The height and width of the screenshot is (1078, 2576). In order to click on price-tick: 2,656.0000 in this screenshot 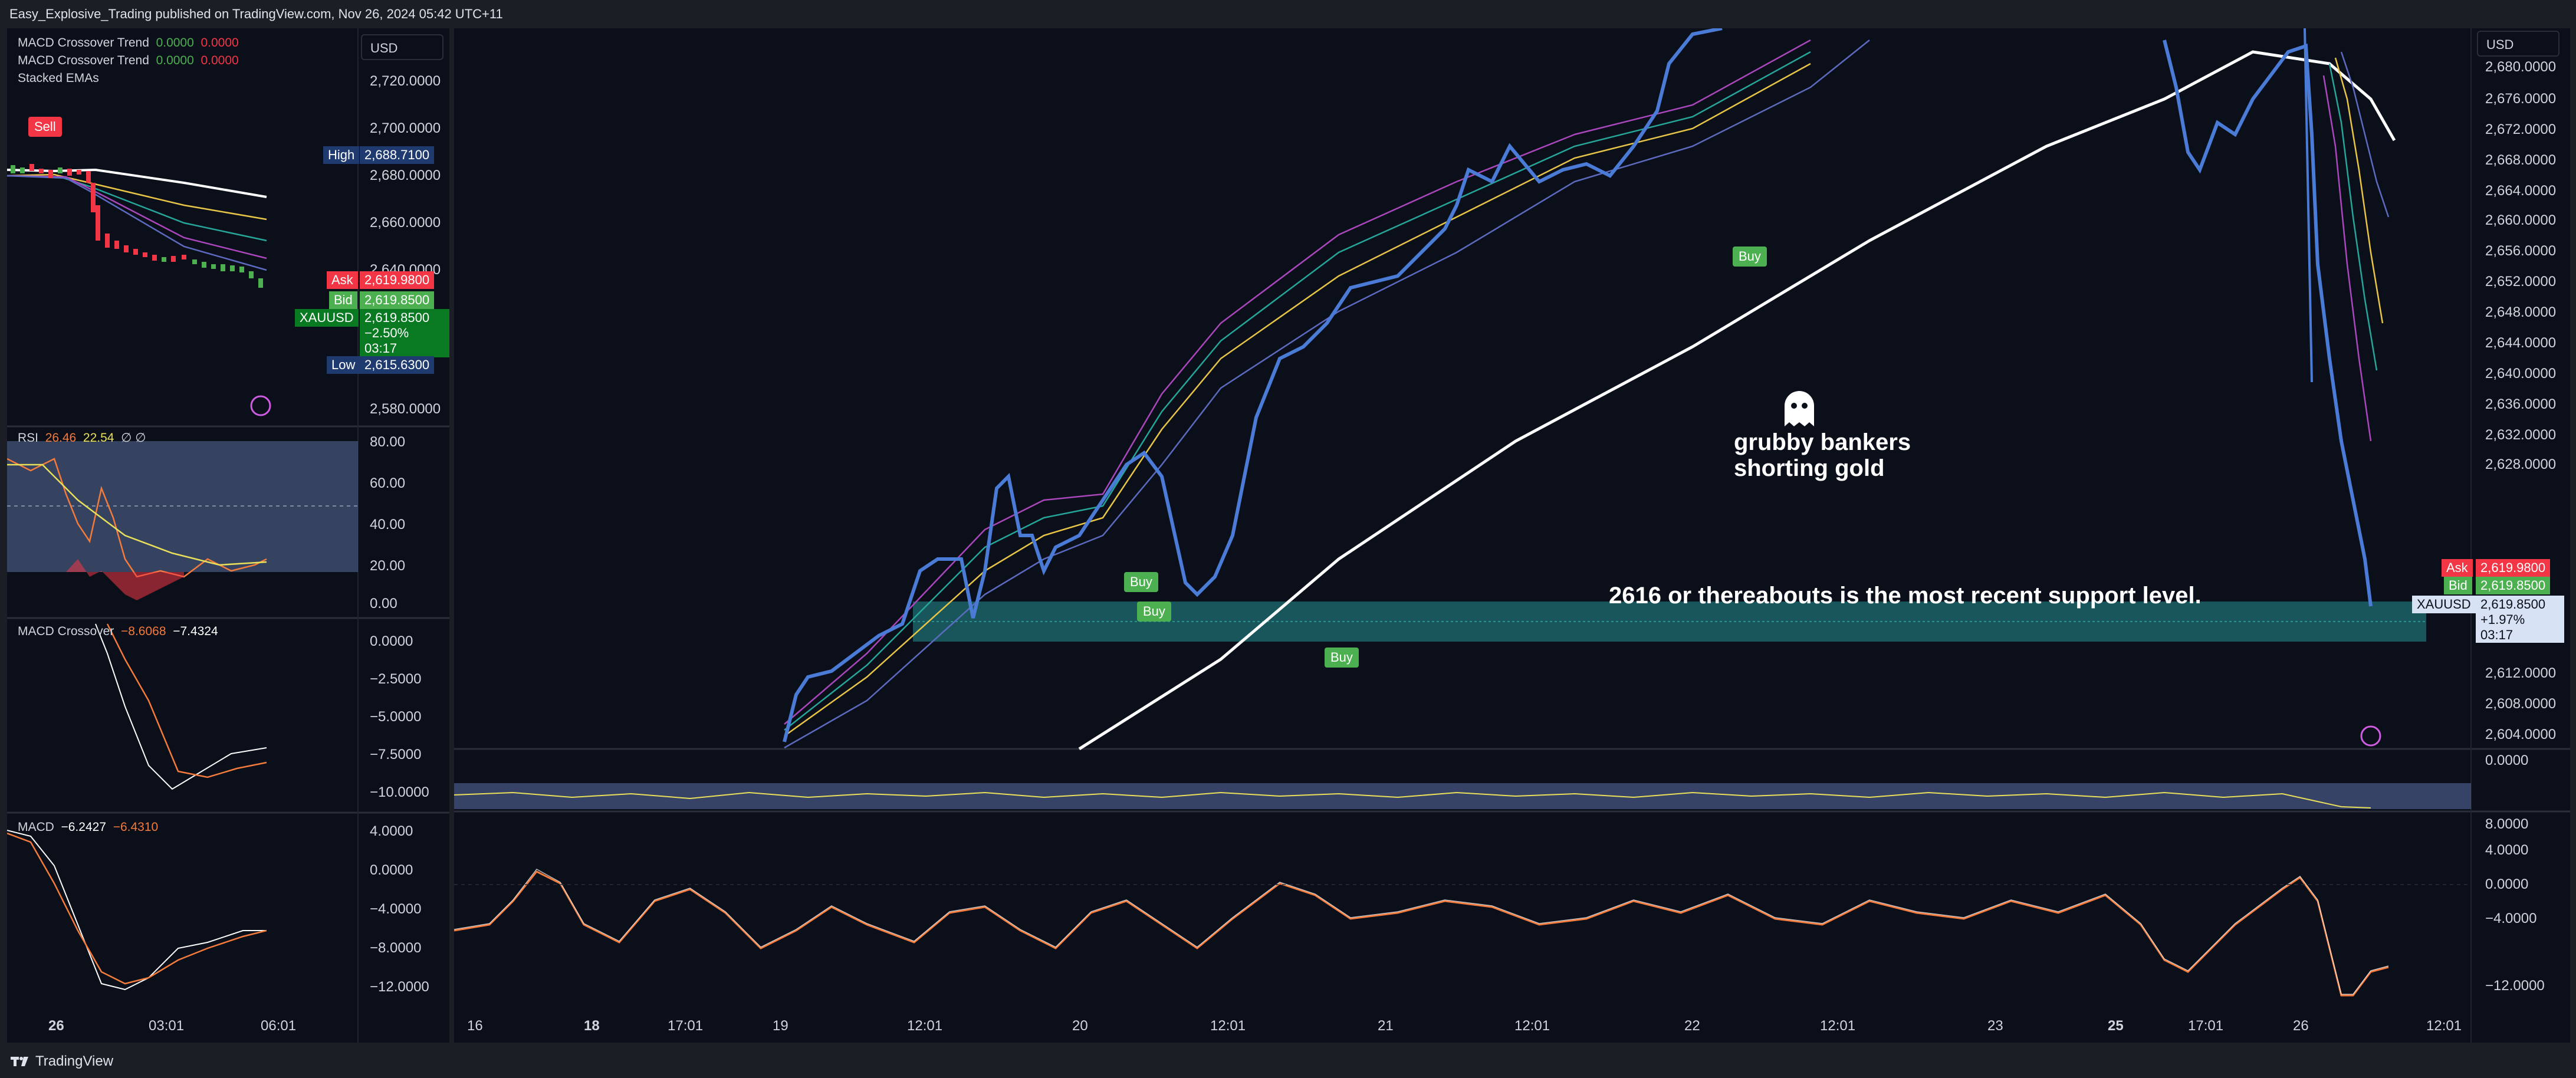, I will do `click(2521, 251)`.